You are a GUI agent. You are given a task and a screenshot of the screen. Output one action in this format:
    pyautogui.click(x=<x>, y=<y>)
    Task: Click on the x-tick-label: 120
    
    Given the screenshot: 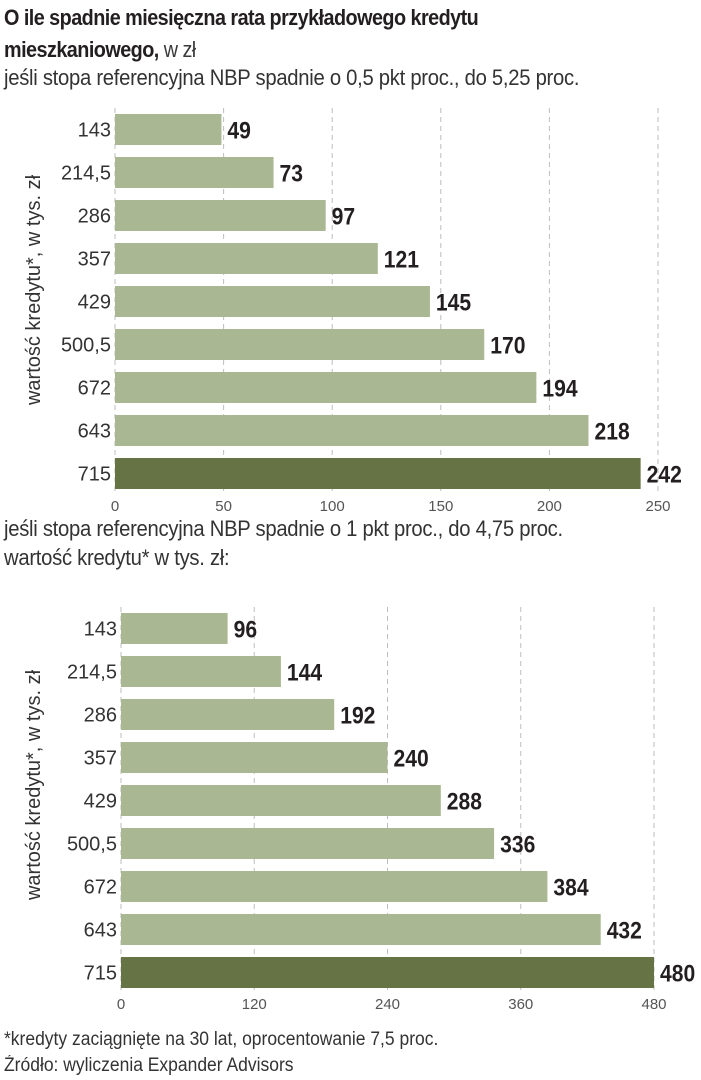 What is the action you would take?
    pyautogui.click(x=254, y=1004)
    